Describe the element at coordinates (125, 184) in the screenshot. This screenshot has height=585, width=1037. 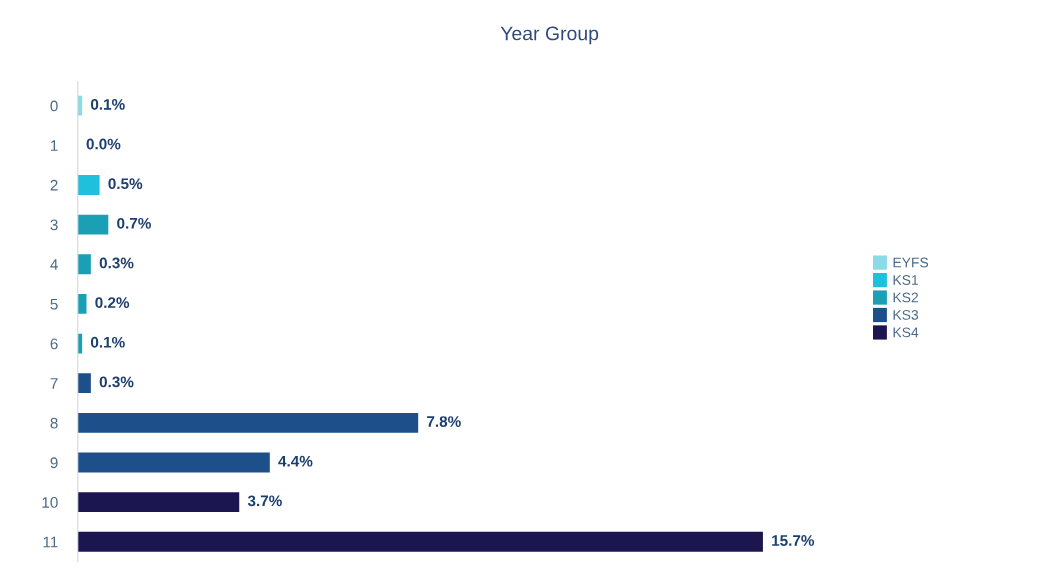
I see `data-label: 0.5%` at that location.